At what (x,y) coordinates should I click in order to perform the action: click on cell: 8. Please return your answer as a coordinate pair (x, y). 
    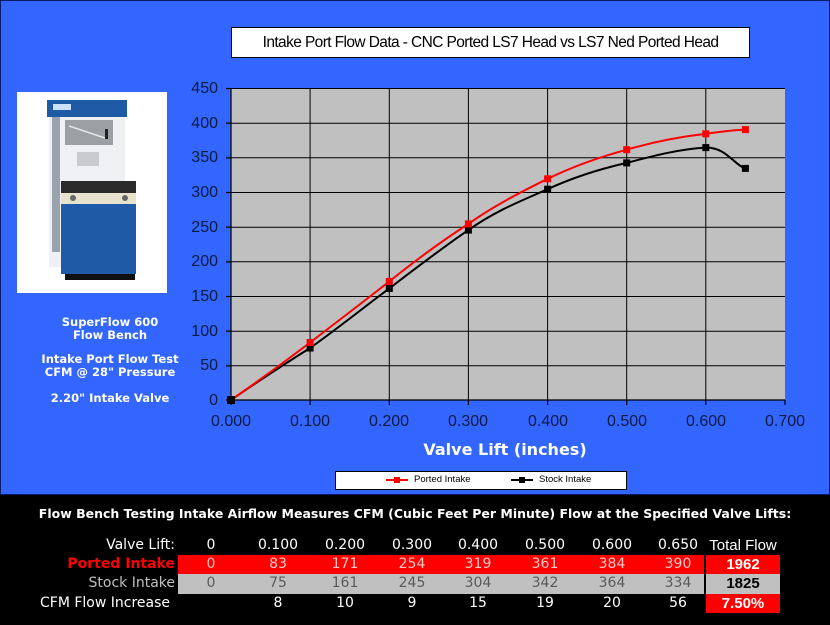
    Looking at the image, I should click on (278, 603).